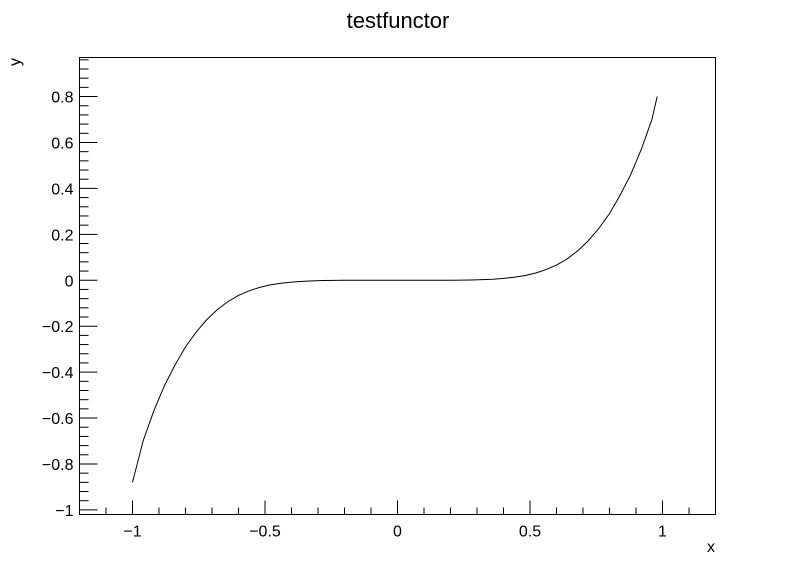  What do you see at coordinates (265, 532) in the screenshot?
I see `x-tick-label: −0.5` at bounding box center [265, 532].